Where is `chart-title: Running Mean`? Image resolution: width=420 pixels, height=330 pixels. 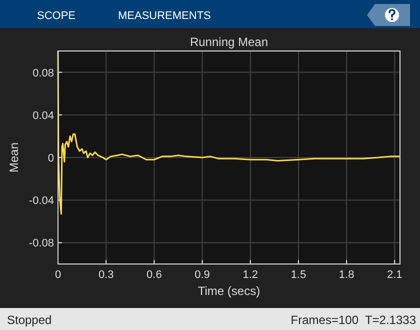
chart-title: Running Mean is located at coordinates (229, 42).